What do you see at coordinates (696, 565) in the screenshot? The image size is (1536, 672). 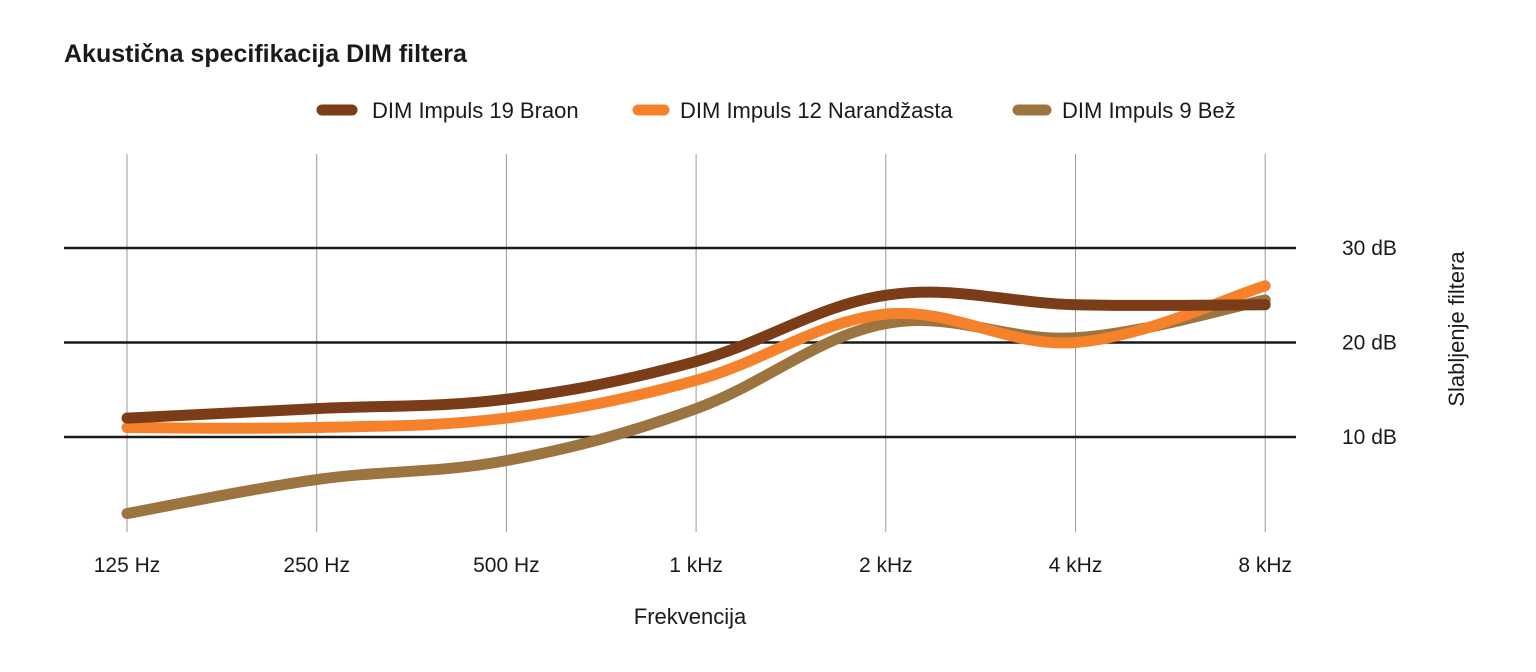 I see `x-tick-label: 1 kHz` at bounding box center [696, 565].